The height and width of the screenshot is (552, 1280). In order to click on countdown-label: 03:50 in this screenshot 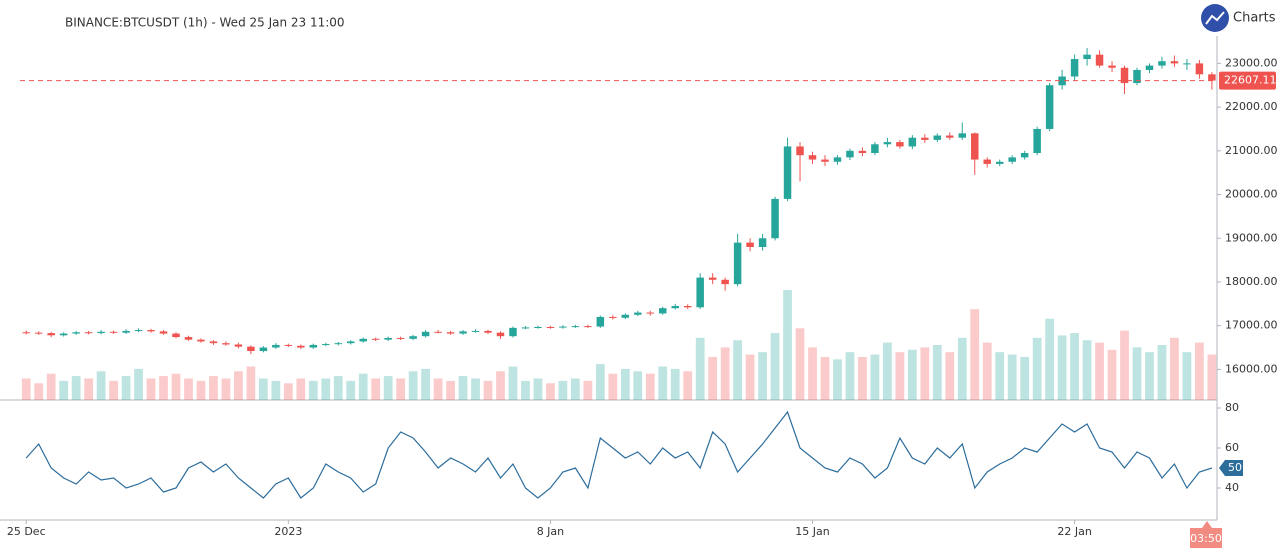, I will do `click(1206, 538)`.